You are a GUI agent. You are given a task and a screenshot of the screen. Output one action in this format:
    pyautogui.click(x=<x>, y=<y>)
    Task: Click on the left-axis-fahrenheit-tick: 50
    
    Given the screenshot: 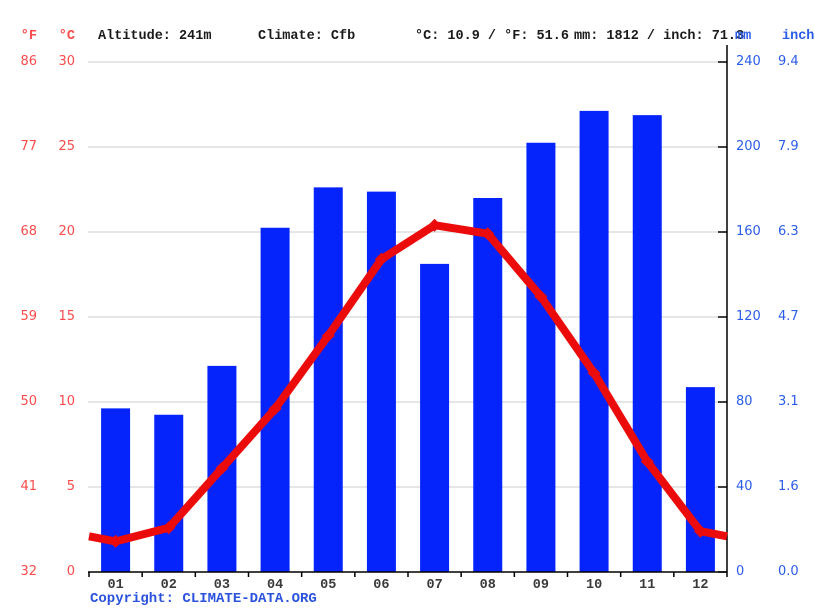 What is the action you would take?
    pyautogui.click(x=28, y=401)
    